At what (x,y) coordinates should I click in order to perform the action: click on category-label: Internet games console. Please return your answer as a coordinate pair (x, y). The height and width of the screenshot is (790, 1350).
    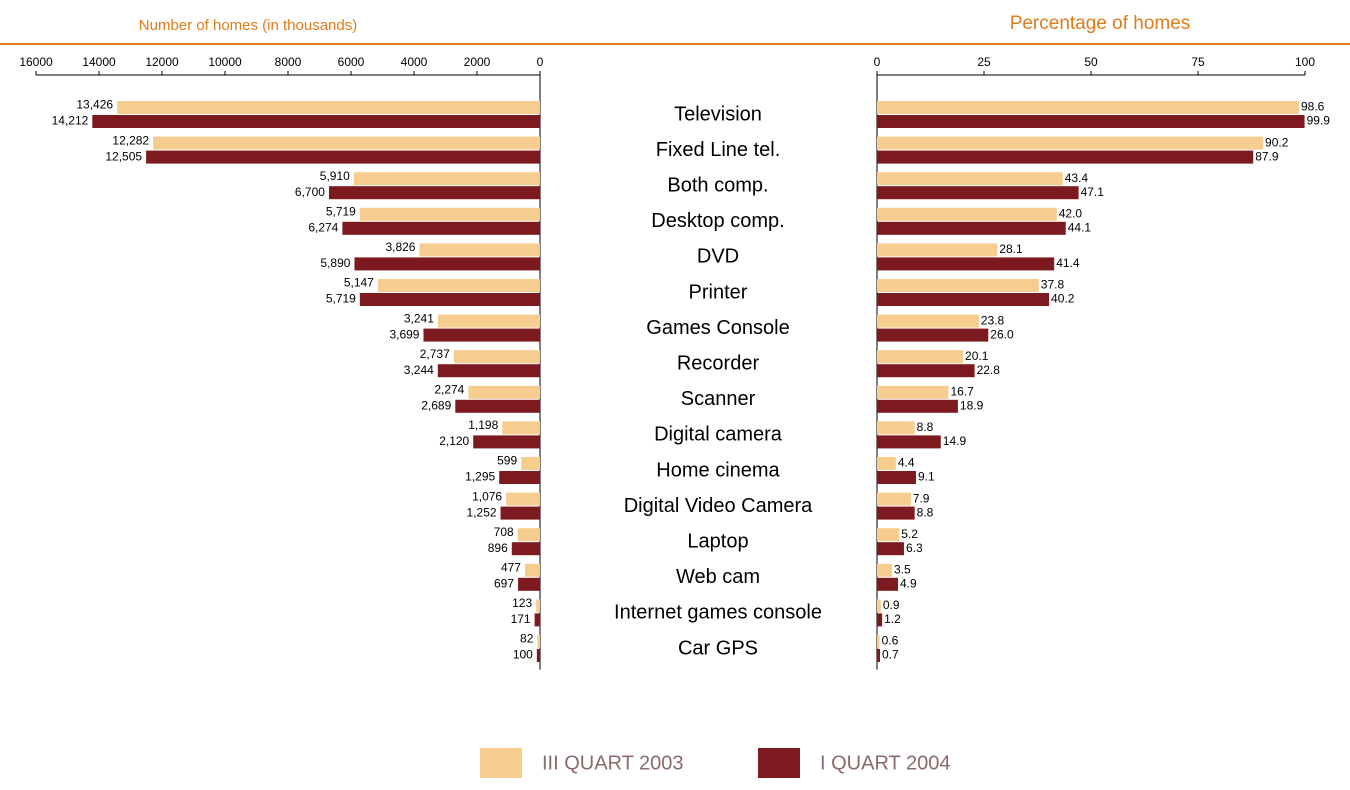
    Looking at the image, I should click on (718, 613).